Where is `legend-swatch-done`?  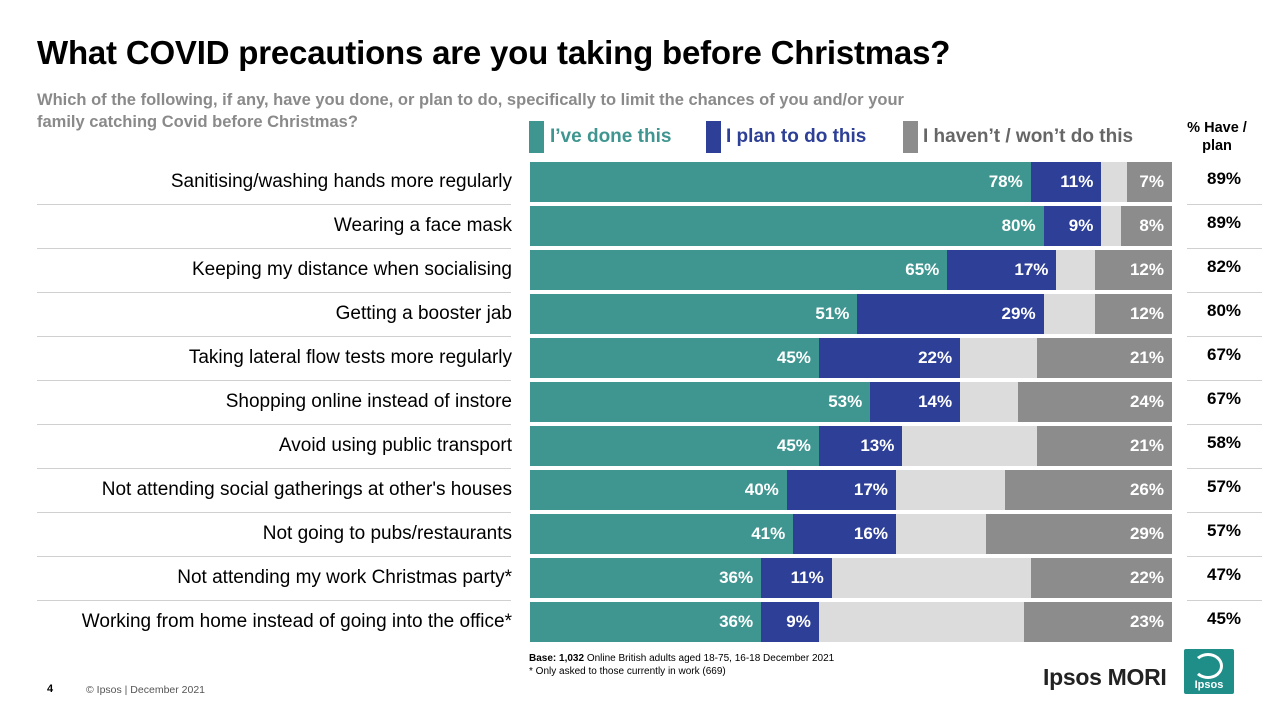
legend-swatch-done is located at coordinates (536, 137).